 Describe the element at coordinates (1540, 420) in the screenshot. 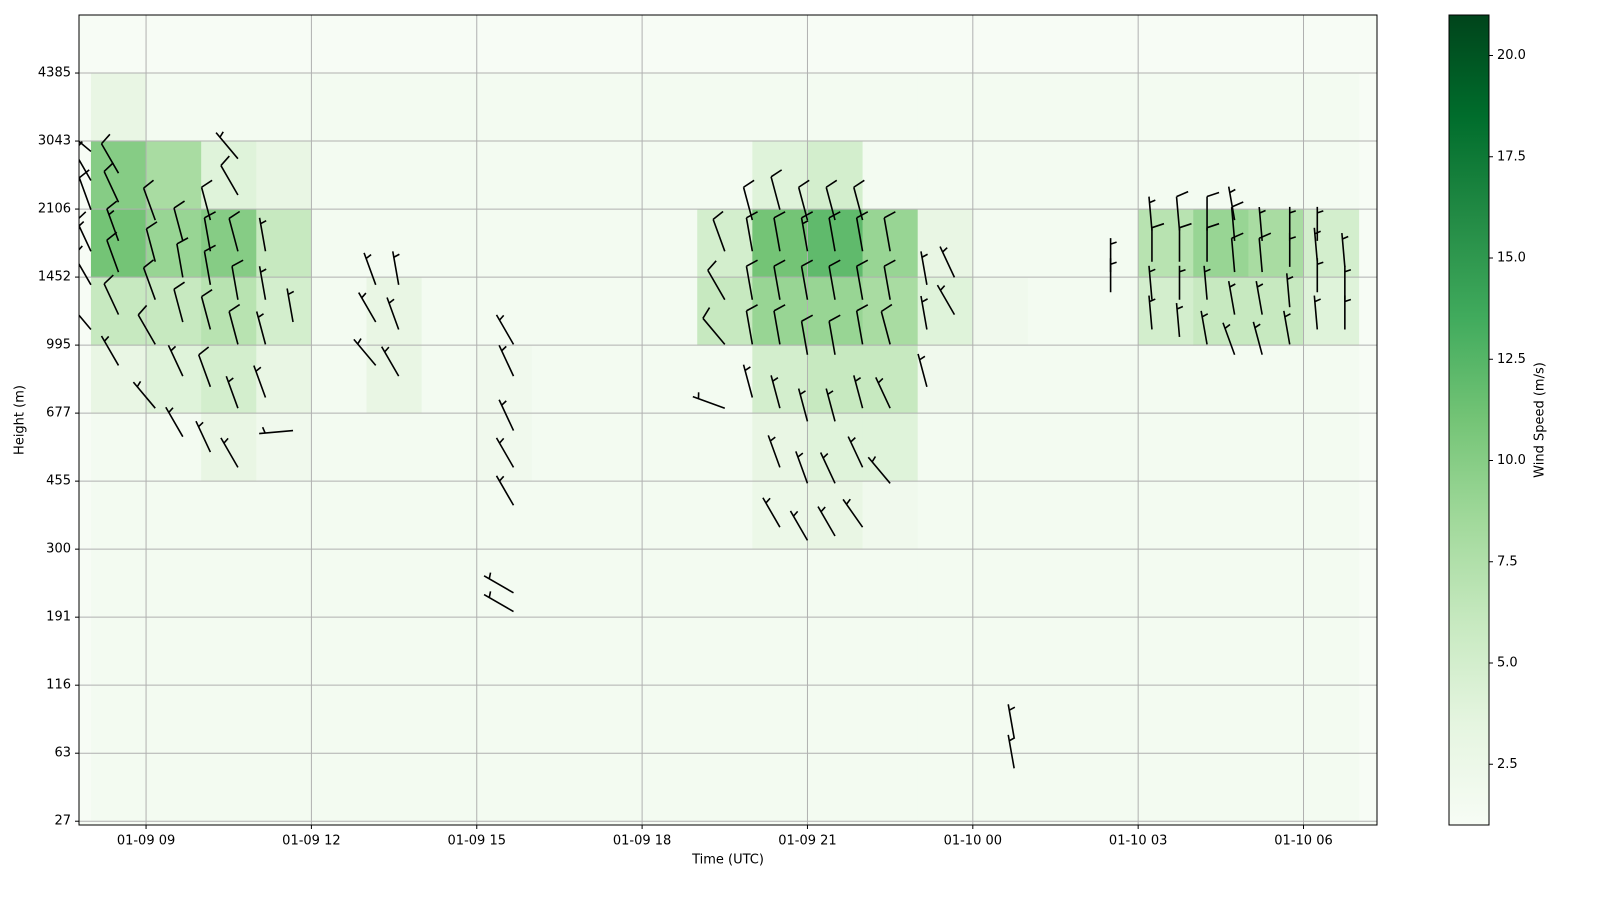

I see `colorbar-label: Wind Speed (m/s)` at that location.